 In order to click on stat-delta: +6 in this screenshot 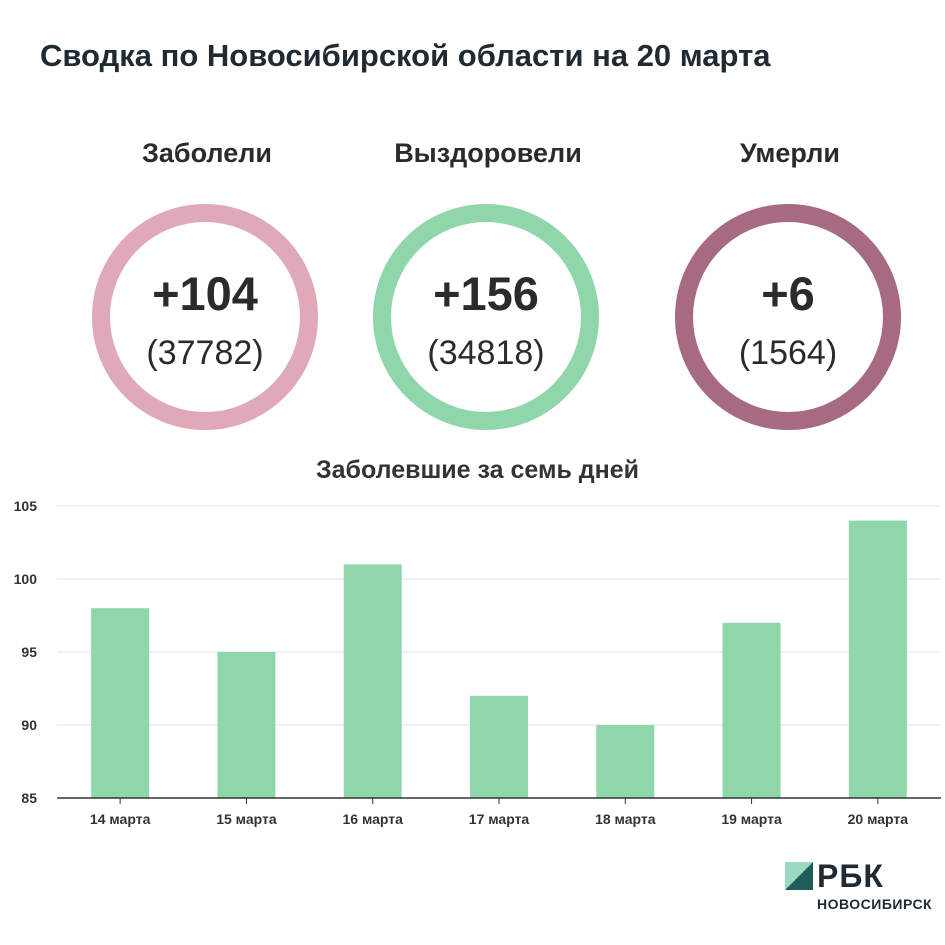, I will do `click(788, 293)`.